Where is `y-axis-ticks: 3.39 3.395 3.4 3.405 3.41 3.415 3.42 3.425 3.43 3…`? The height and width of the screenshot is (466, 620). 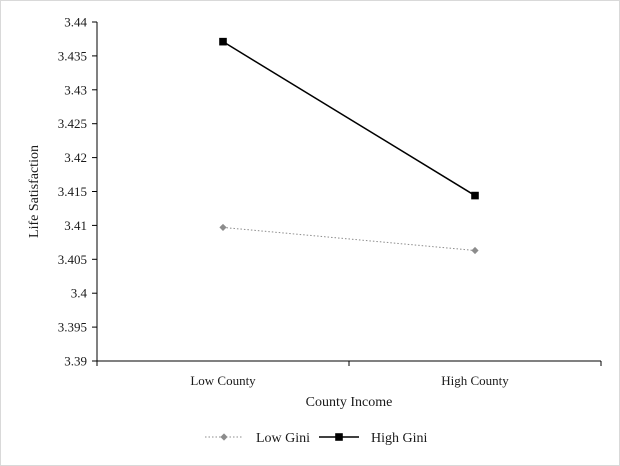
y-axis-ticks: 3.39 3.395 3.4 3.405 3.41 3.415 3.42 3.425 3.43 3… is located at coordinates (77, 192).